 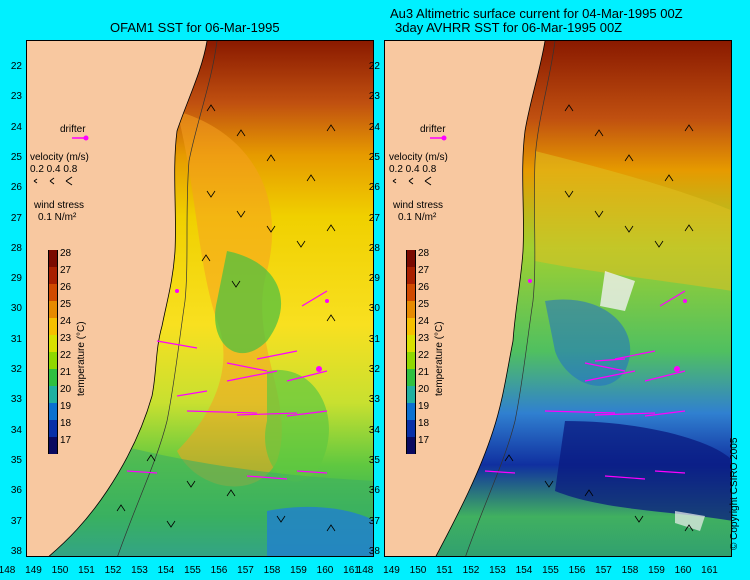 I want to click on legend-velocity-scale: 0.2 0.4 0.8, so click(x=54, y=169).